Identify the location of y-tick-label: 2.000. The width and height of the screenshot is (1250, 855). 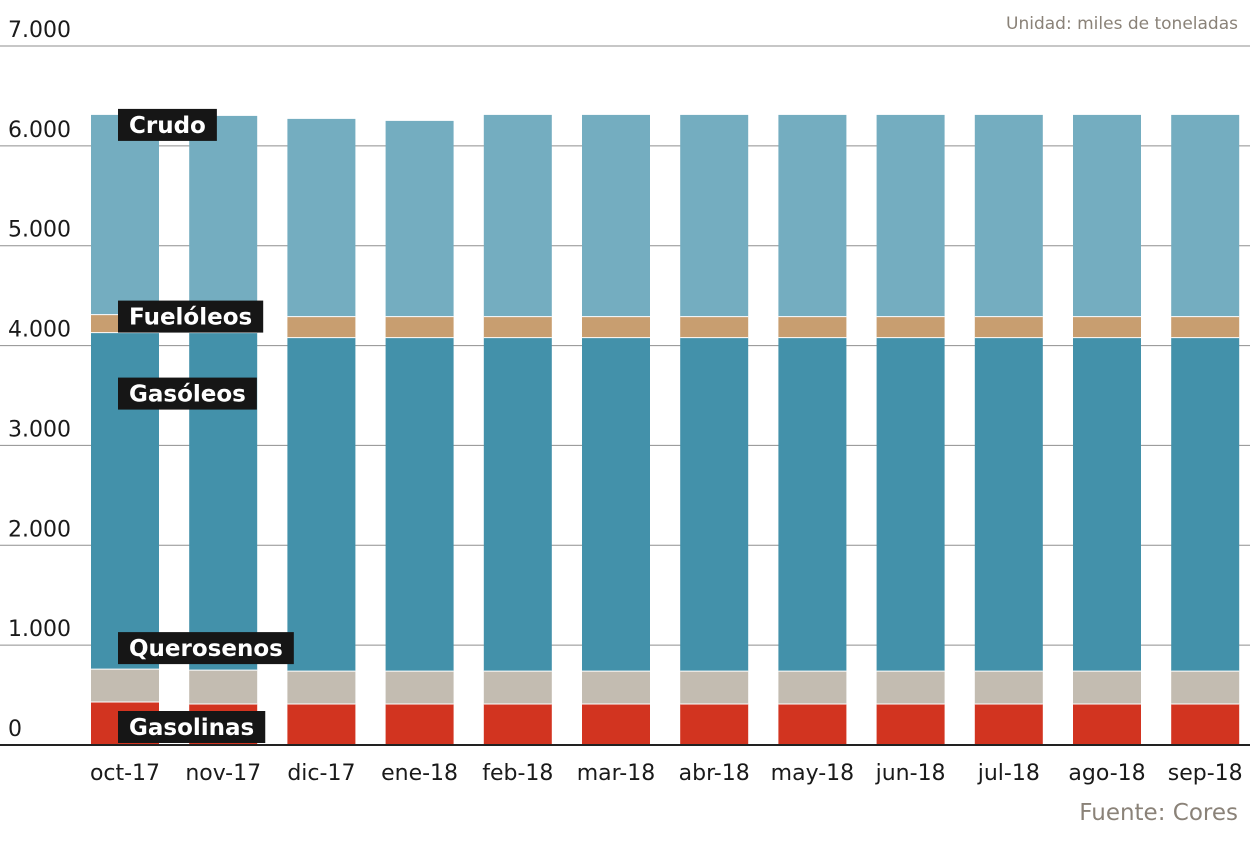
(39, 529).